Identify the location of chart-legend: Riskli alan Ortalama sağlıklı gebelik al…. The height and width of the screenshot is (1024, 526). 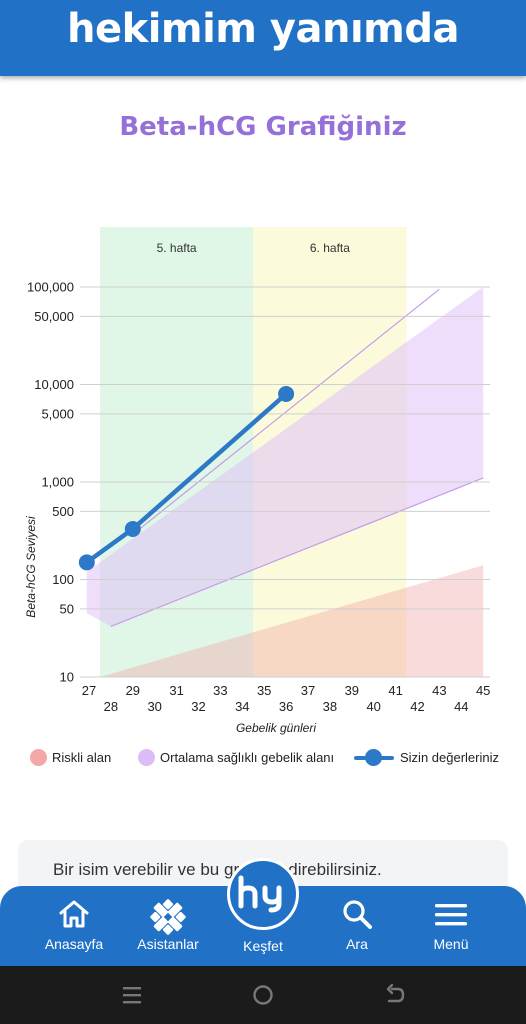
(263, 757).